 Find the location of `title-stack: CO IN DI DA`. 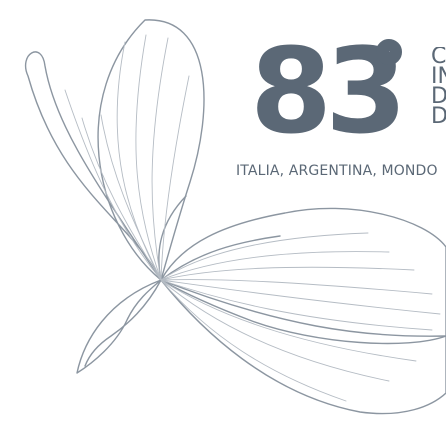

title-stack: CO IN DI DA is located at coordinates (438, 87).